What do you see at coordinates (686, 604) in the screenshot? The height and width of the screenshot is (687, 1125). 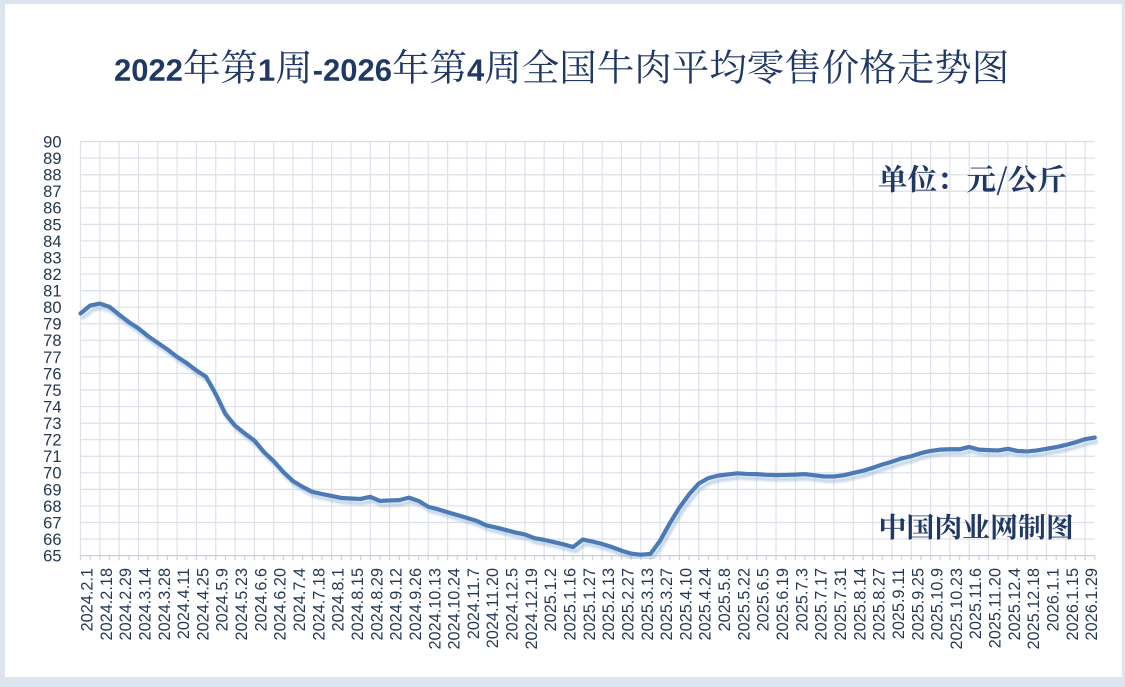 I see `svg-text: 2025.4.10` at bounding box center [686, 604].